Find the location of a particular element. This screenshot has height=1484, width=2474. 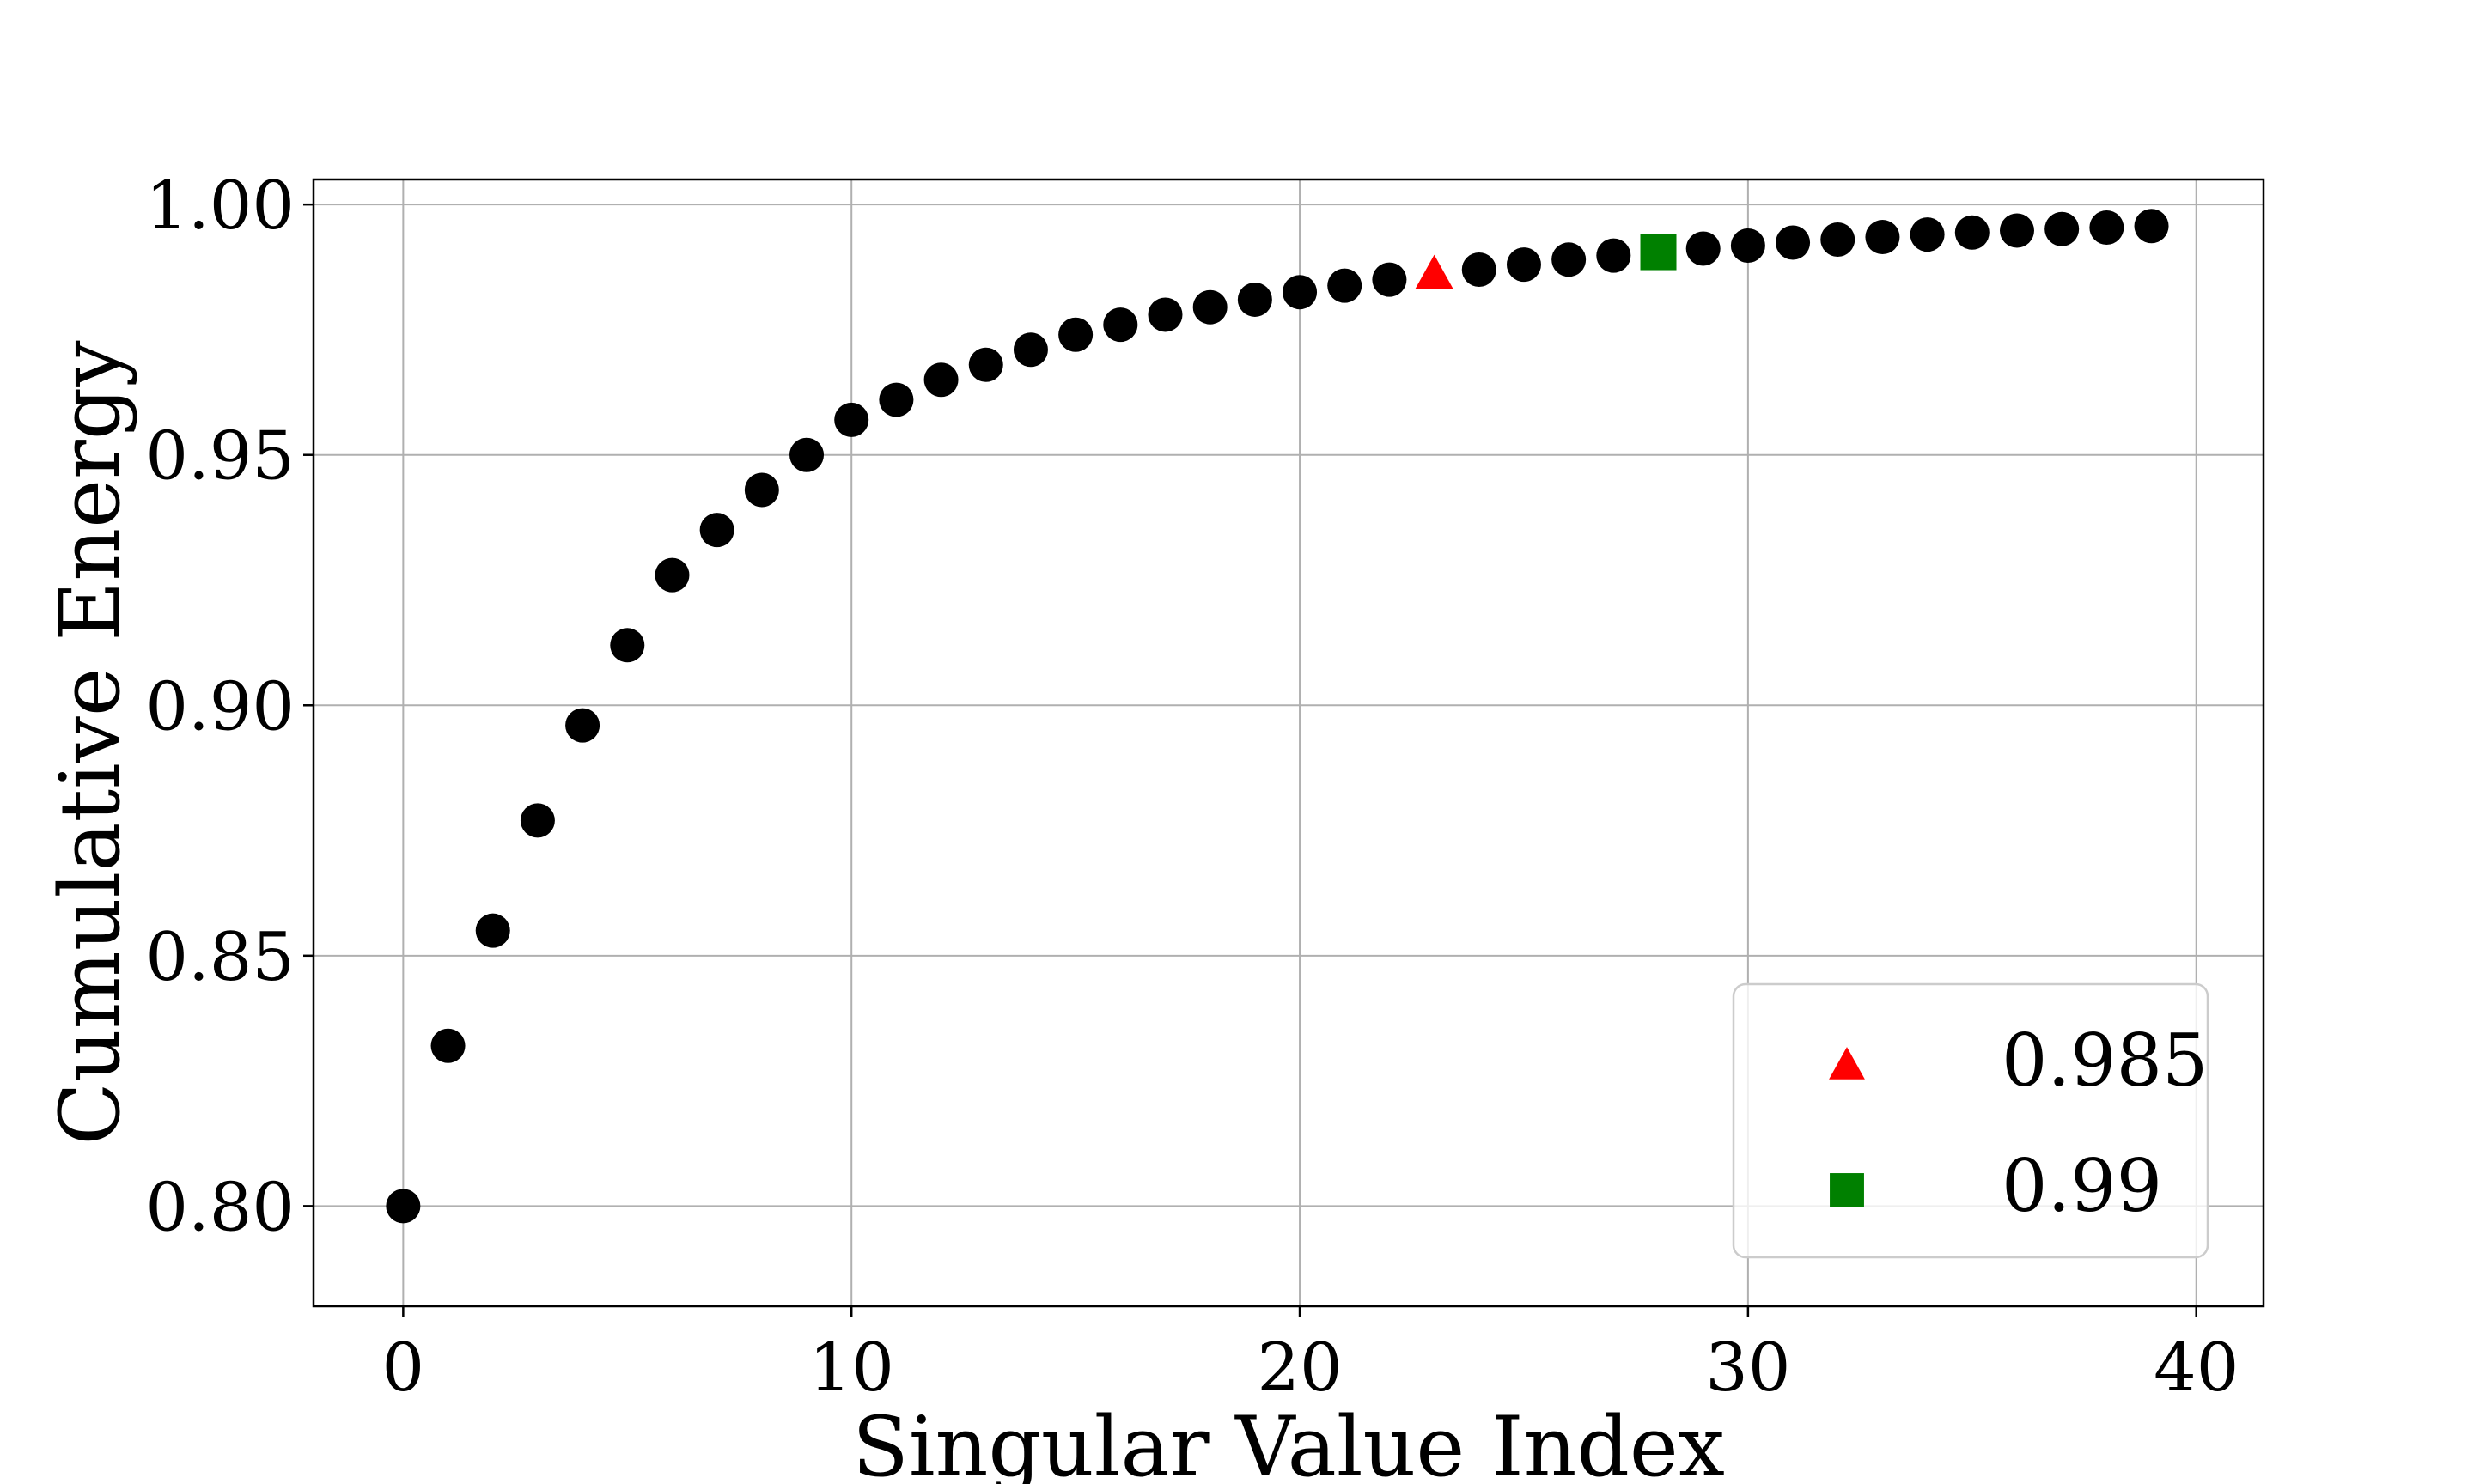

legend: 0.985 0.99 is located at coordinates (1970, 1121).